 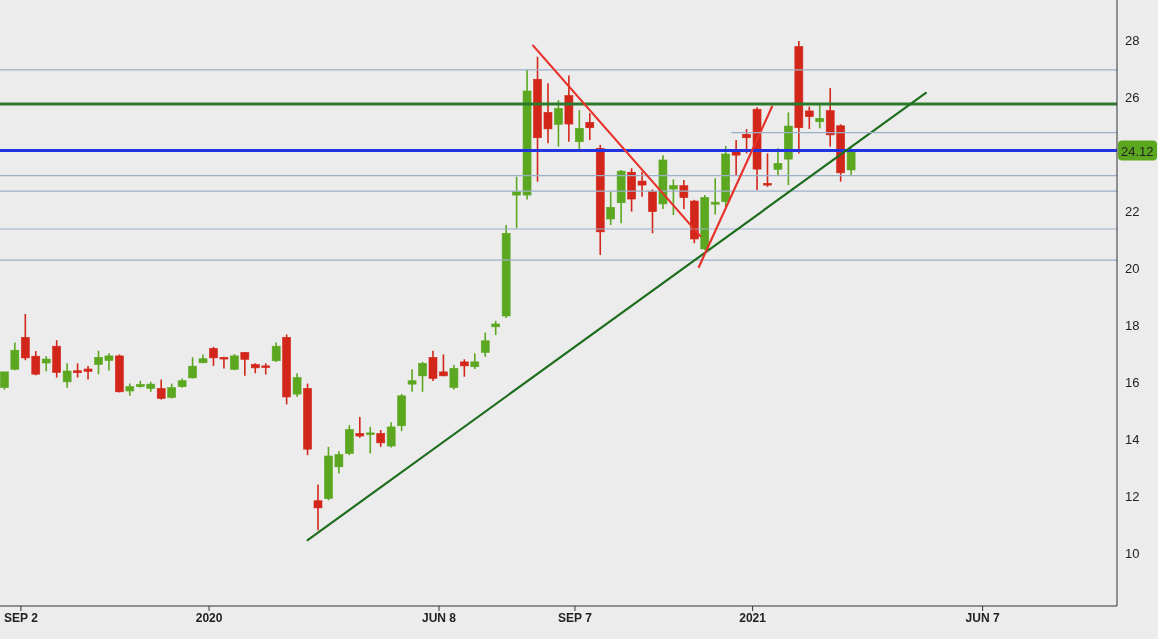 What do you see at coordinates (575, 617) in the screenshot?
I see `x-tick-label: SEP 7` at bounding box center [575, 617].